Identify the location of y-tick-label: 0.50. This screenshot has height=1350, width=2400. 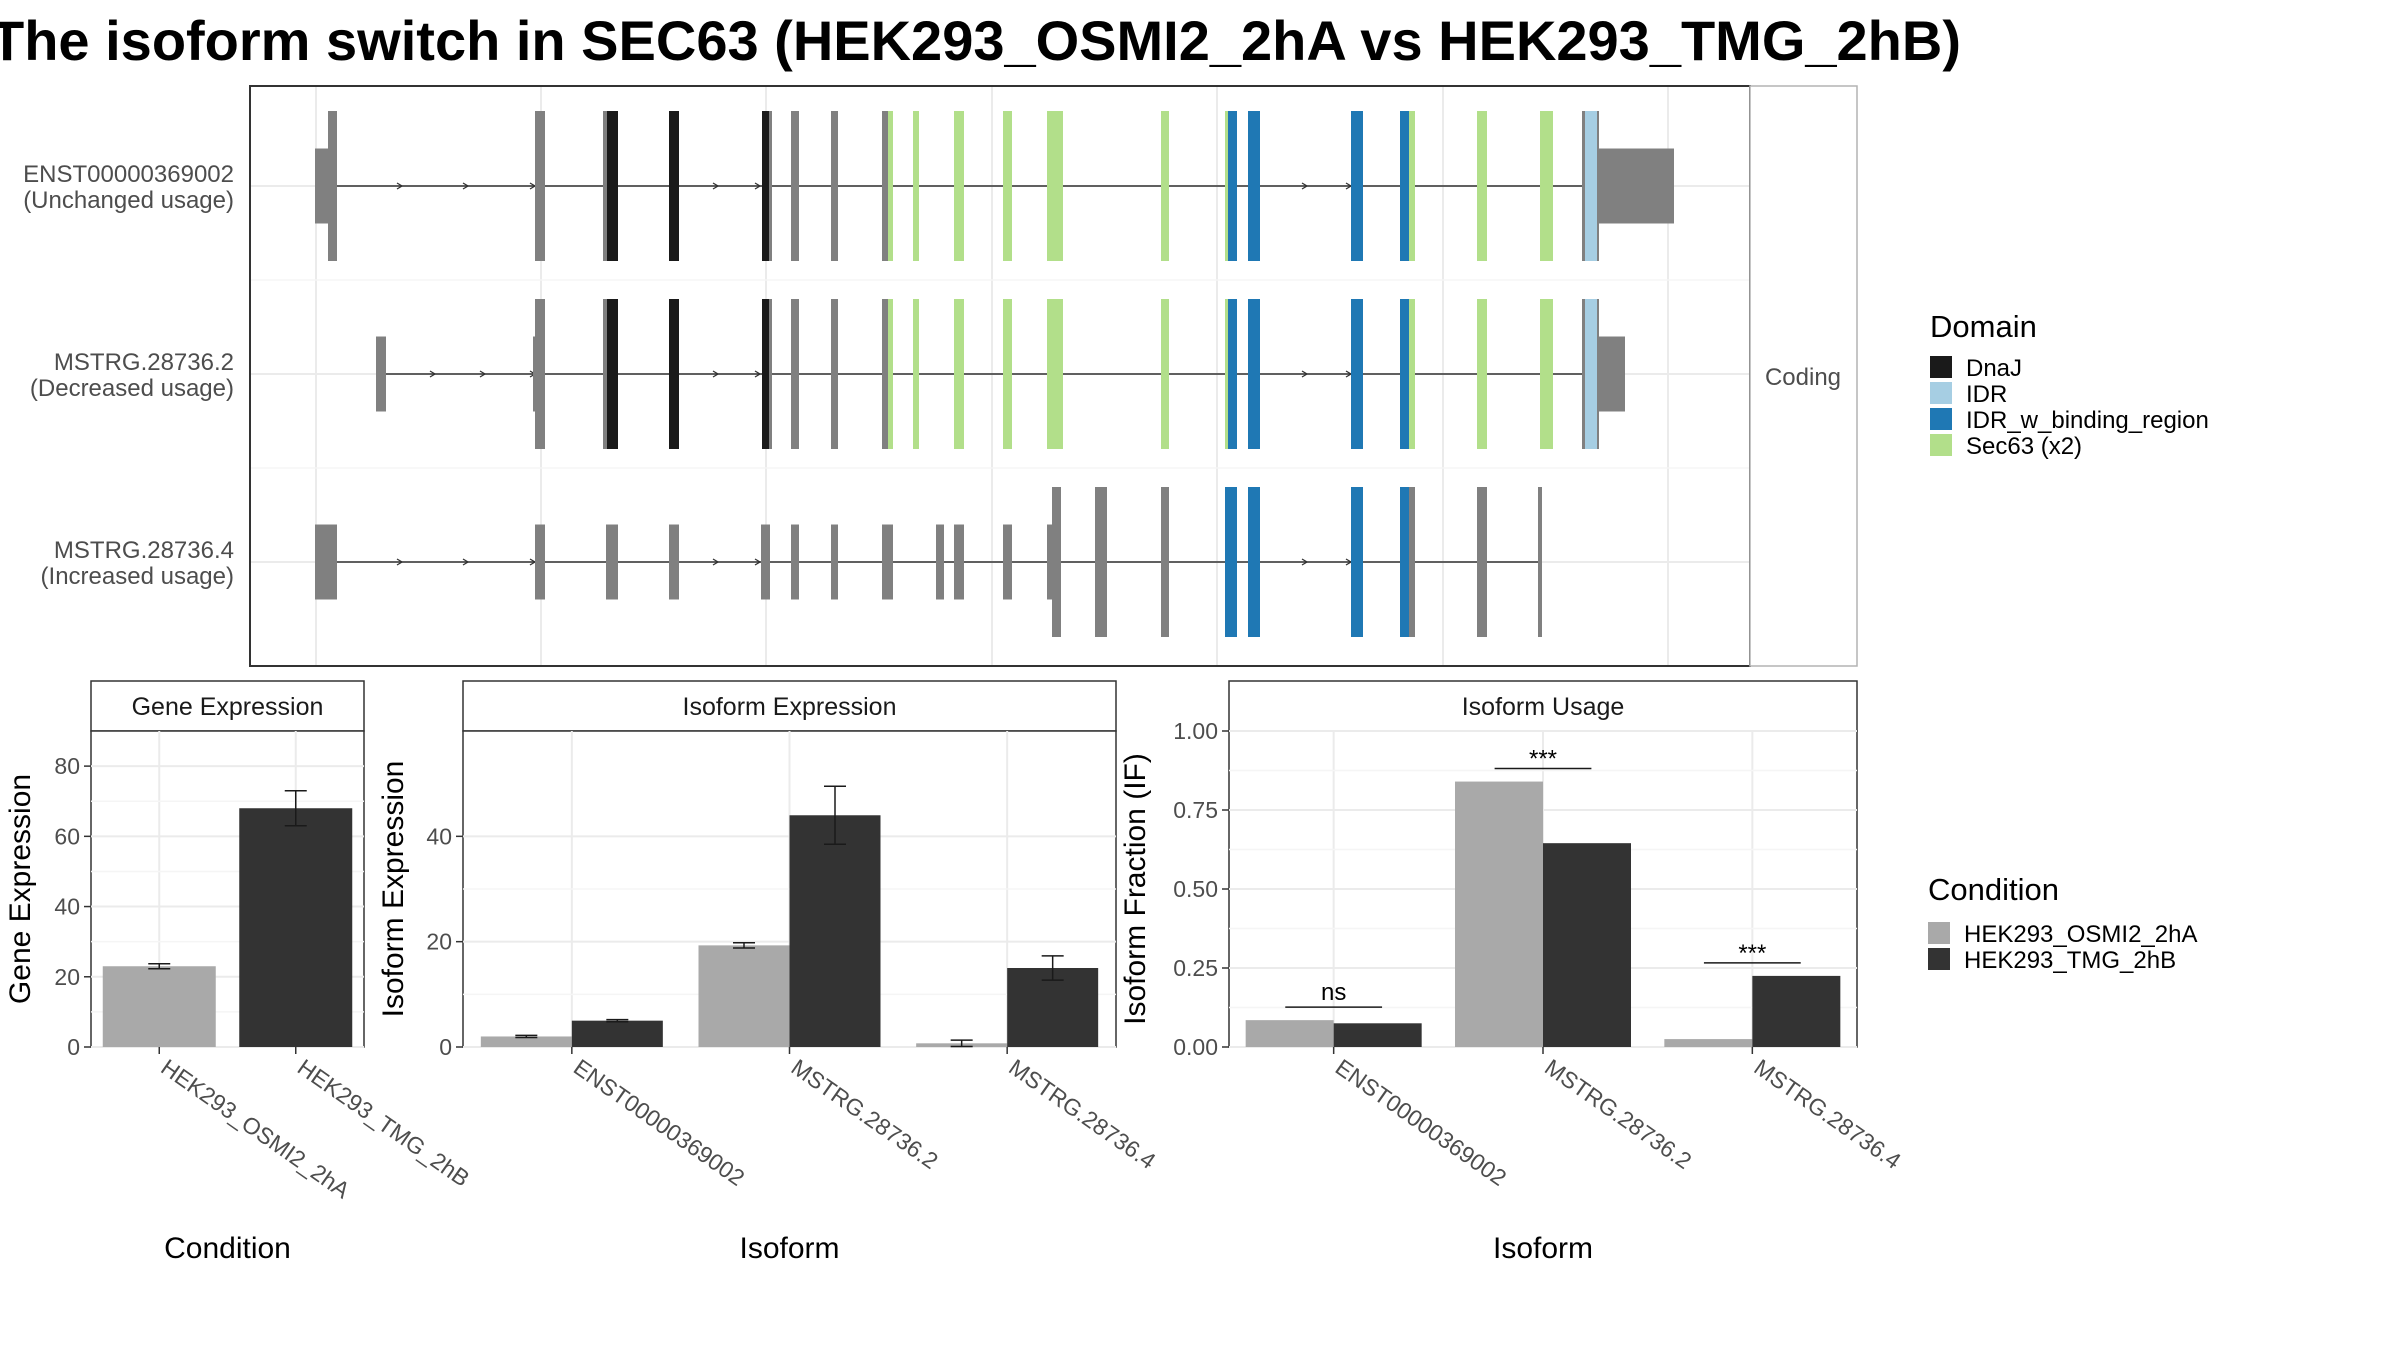
(1195, 889).